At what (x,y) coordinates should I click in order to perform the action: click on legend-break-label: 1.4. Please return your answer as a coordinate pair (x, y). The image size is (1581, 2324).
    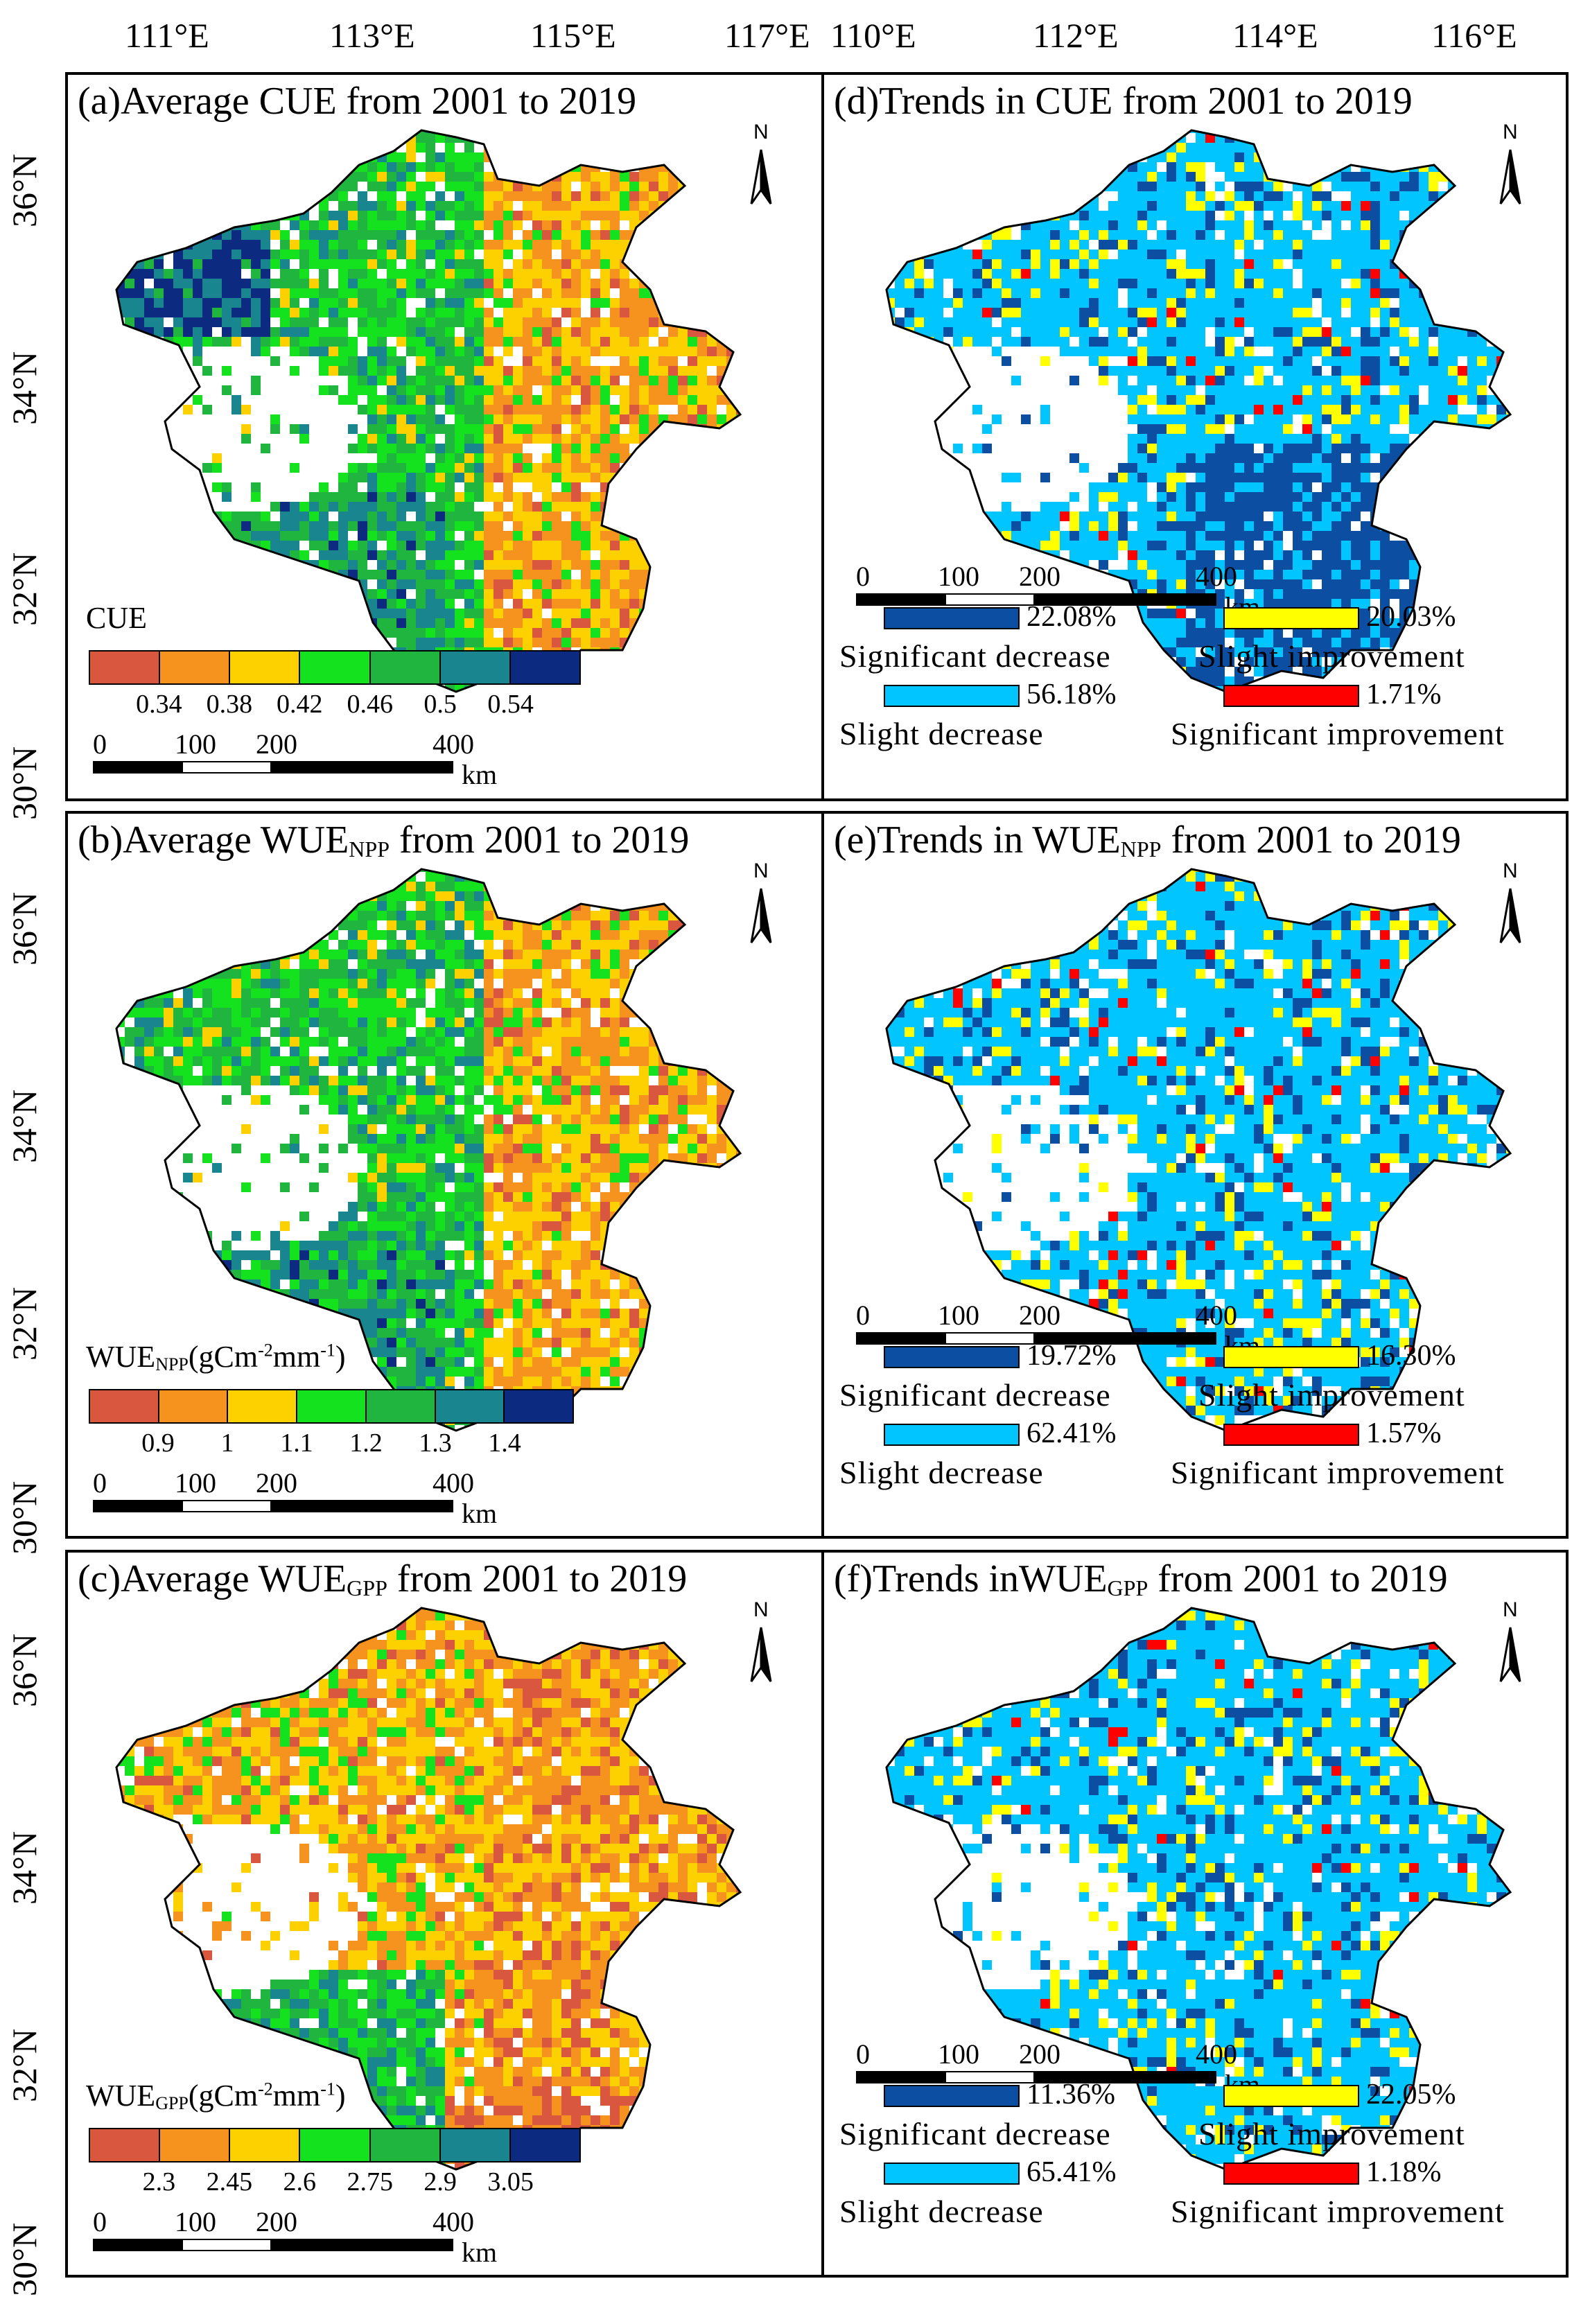
    Looking at the image, I should click on (504, 1443).